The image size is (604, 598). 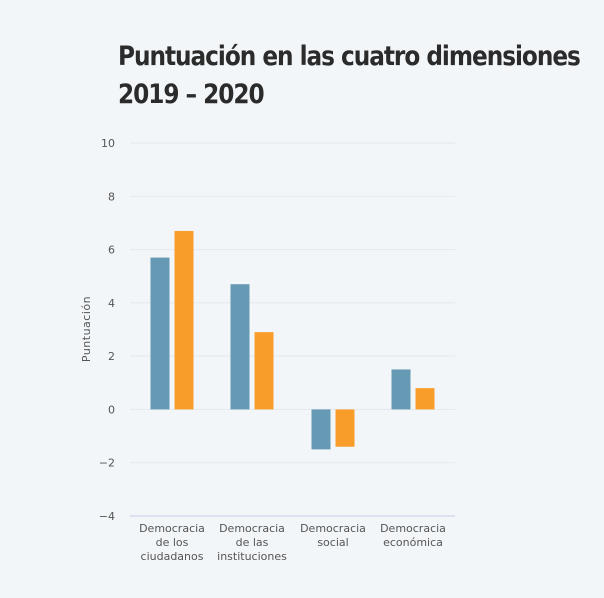 What do you see at coordinates (107, 516) in the screenshot?
I see `y-tick-label: −4` at bounding box center [107, 516].